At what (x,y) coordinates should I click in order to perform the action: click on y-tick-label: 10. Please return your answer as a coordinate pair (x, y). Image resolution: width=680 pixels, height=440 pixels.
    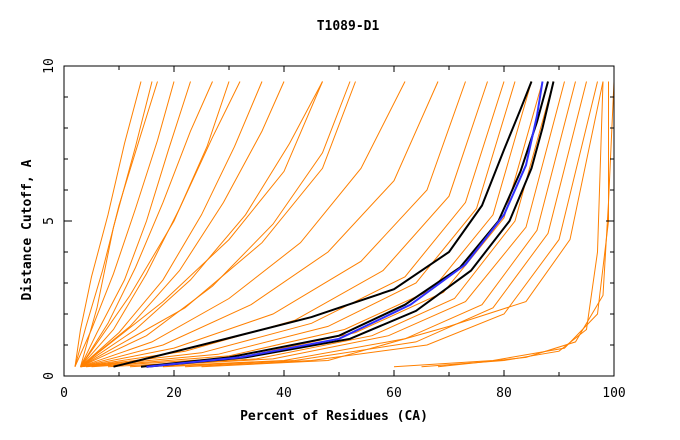
    Looking at the image, I should click on (49, 66).